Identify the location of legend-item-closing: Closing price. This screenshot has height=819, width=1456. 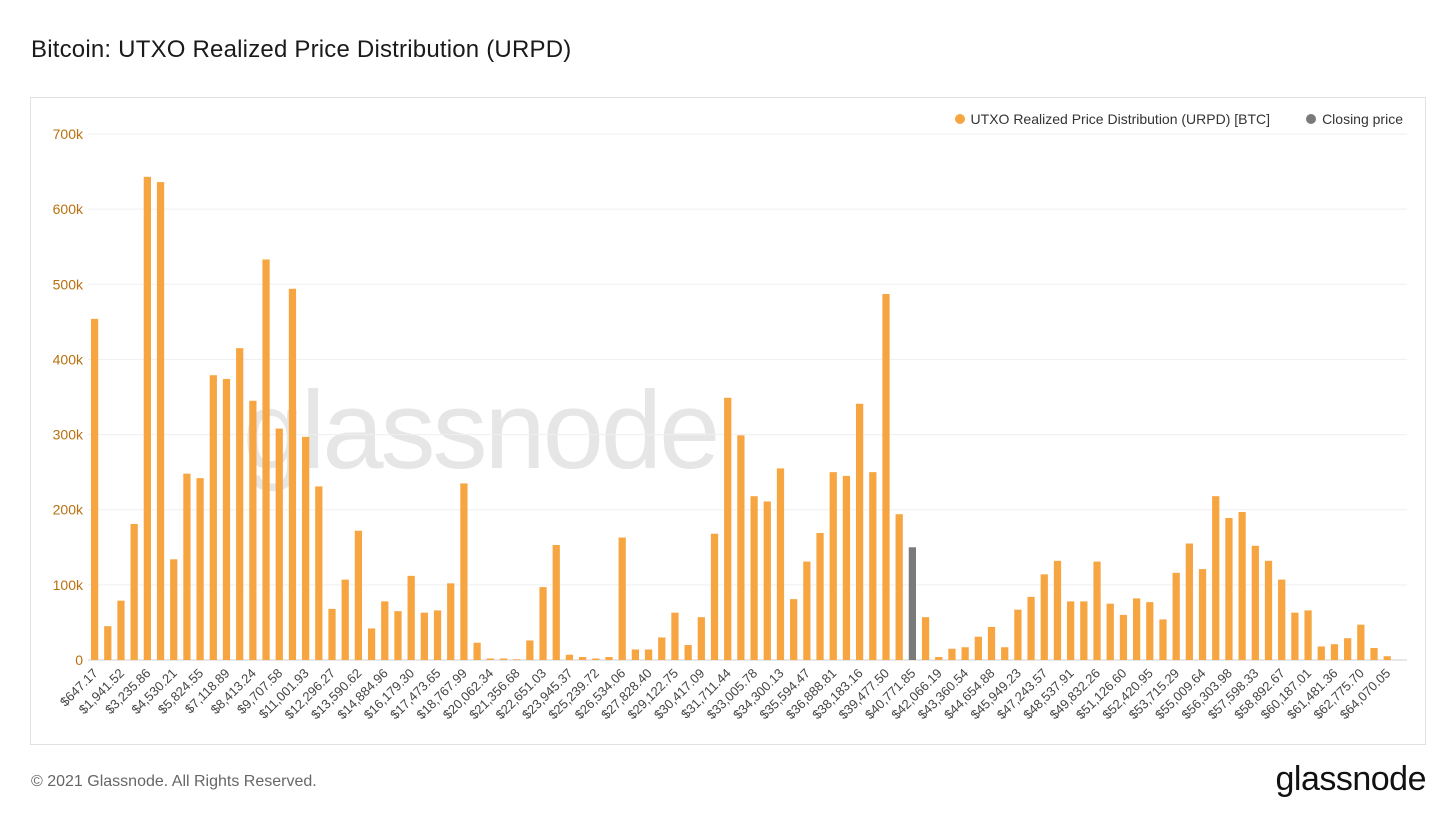
(1354, 119).